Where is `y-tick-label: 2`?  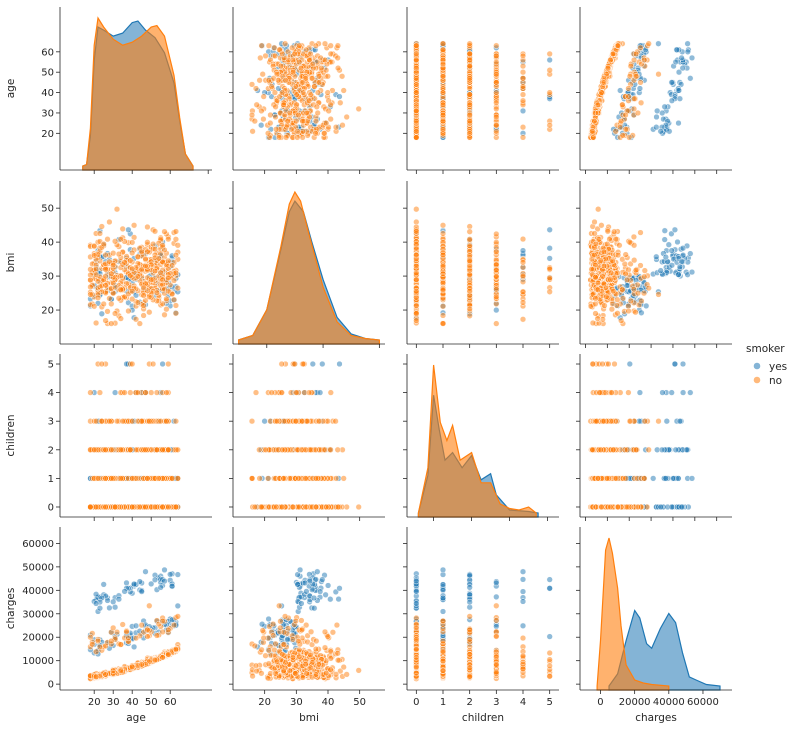 y-tick-label: 2 is located at coordinates (51, 450).